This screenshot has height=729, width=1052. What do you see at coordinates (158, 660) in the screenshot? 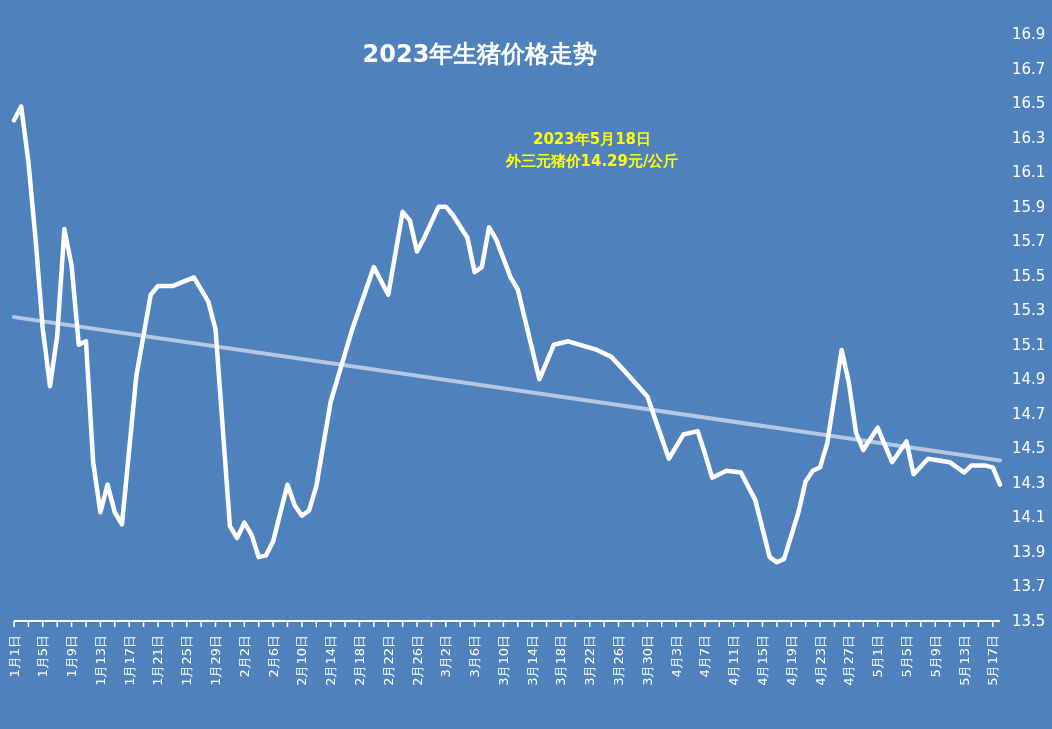
I see `x-tick-label: 1月21日` at bounding box center [158, 660].